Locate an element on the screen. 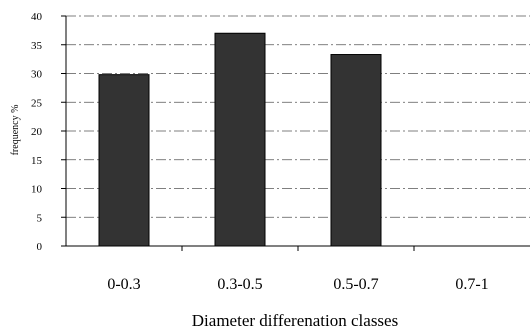 The height and width of the screenshot is (331, 530). y-tick-labels: 0 5 10 15 20 25 30 35 40 is located at coordinates (37, 132).